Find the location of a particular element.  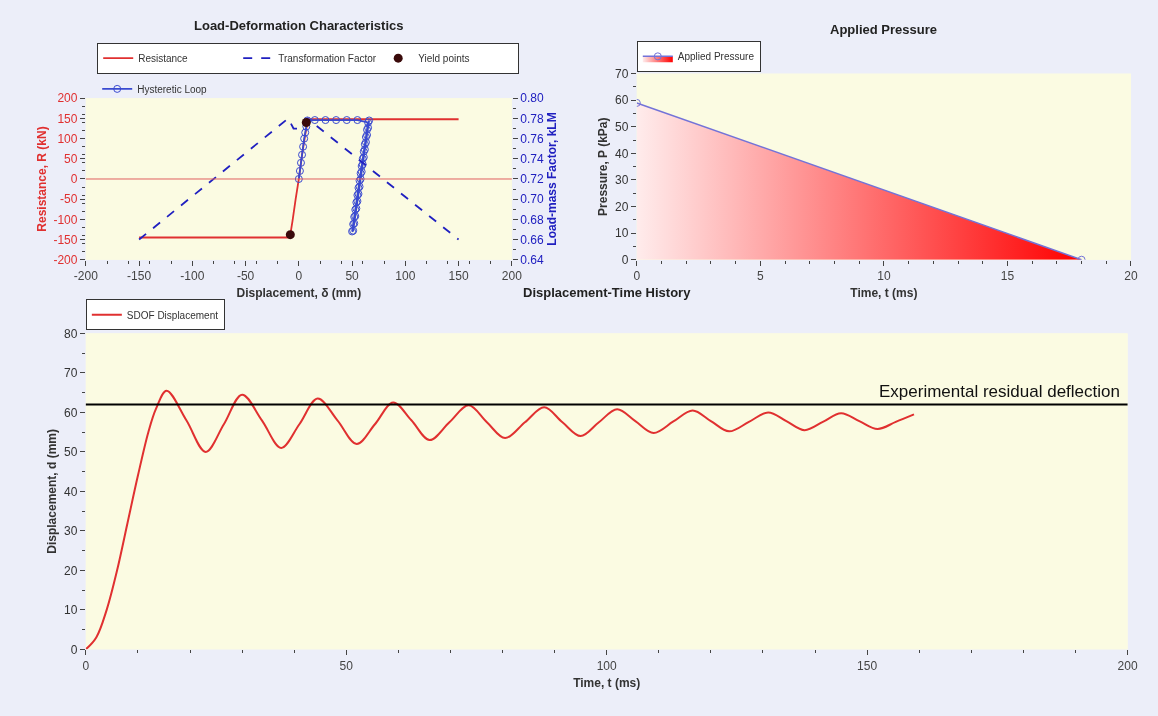

y-tick-label: 100 is located at coordinates (67, 138).